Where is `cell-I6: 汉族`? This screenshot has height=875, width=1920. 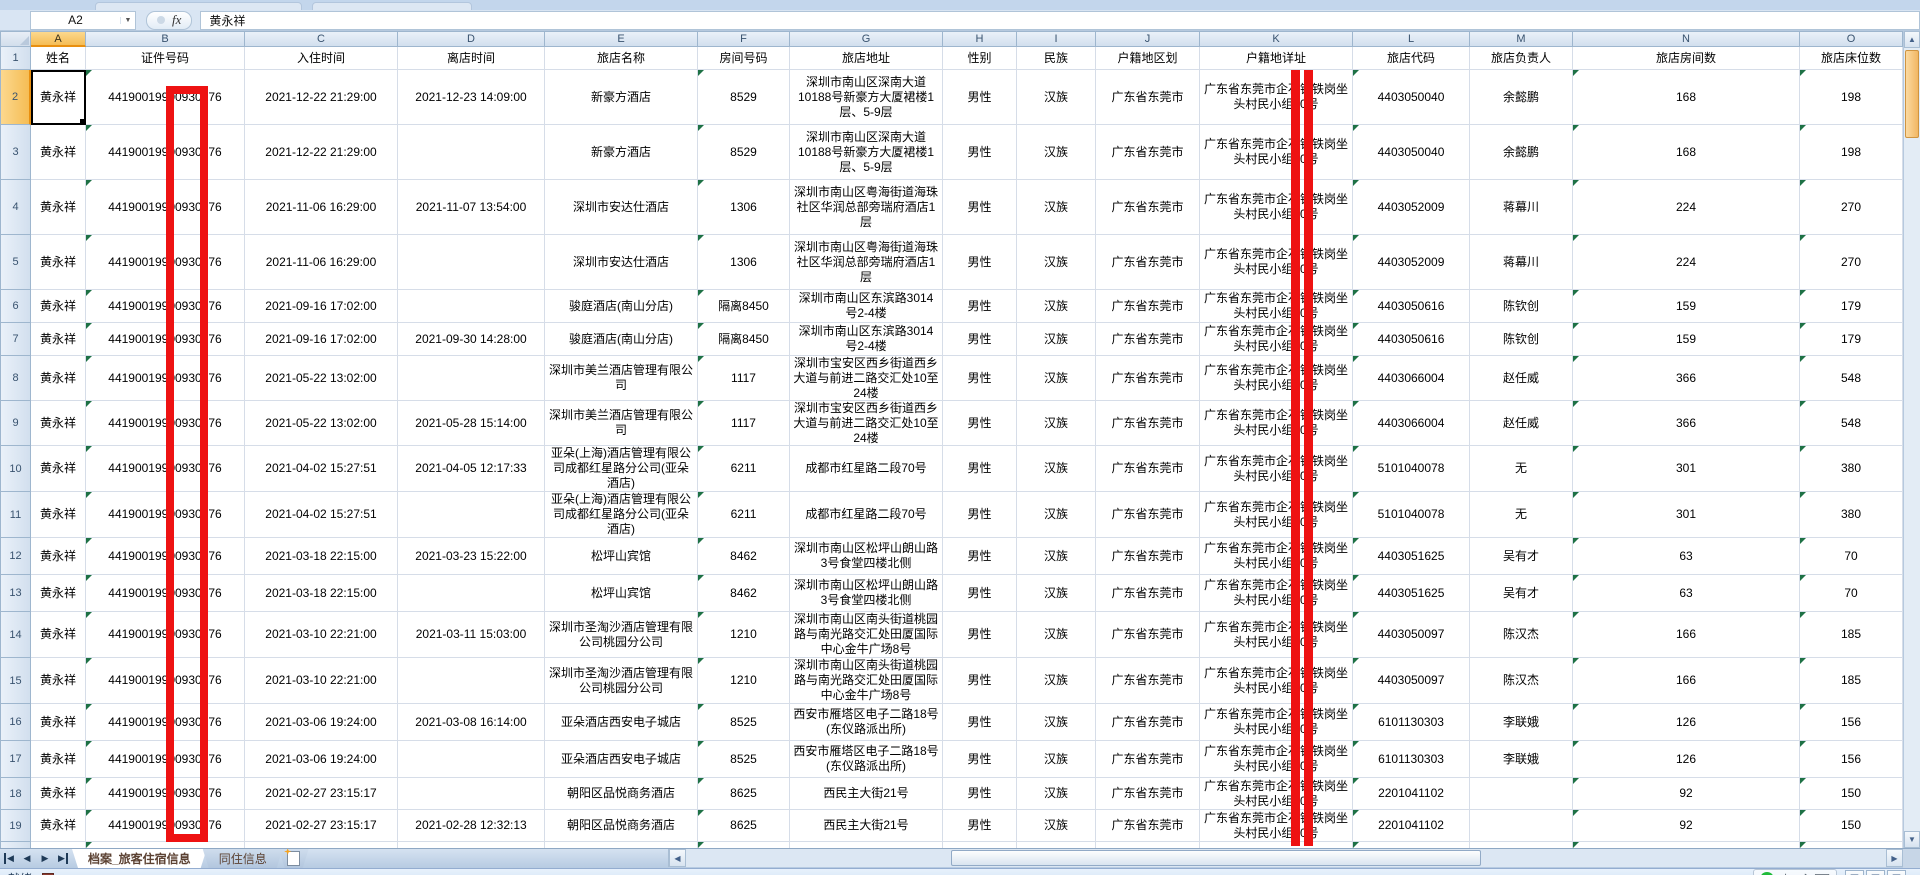
cell-I6: 汉族 is located at coordinates (1056, 306).